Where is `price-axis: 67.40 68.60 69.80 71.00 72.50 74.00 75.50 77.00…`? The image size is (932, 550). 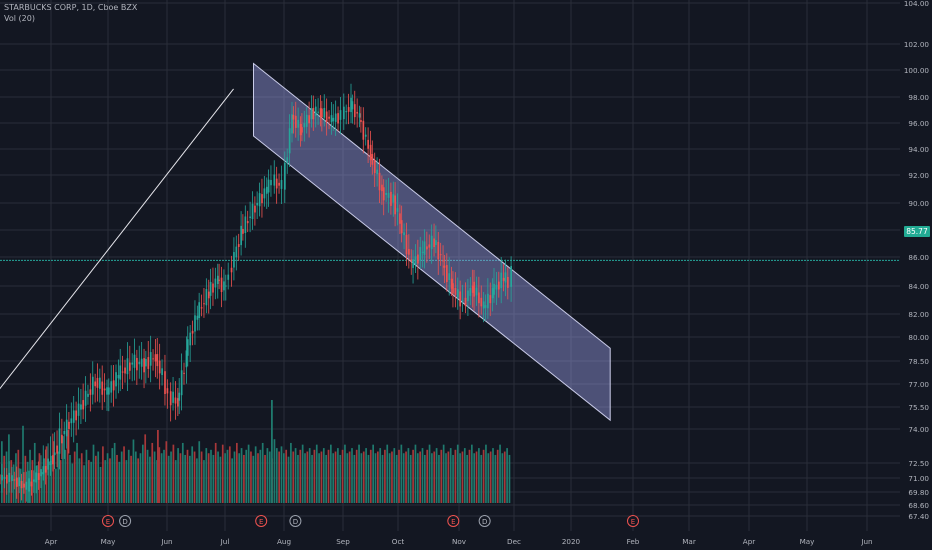
price-axis: 67.40 68.60 69.80 71.00 72.50 74.00 75.50 77.00… is located at coordinates (917, 260).